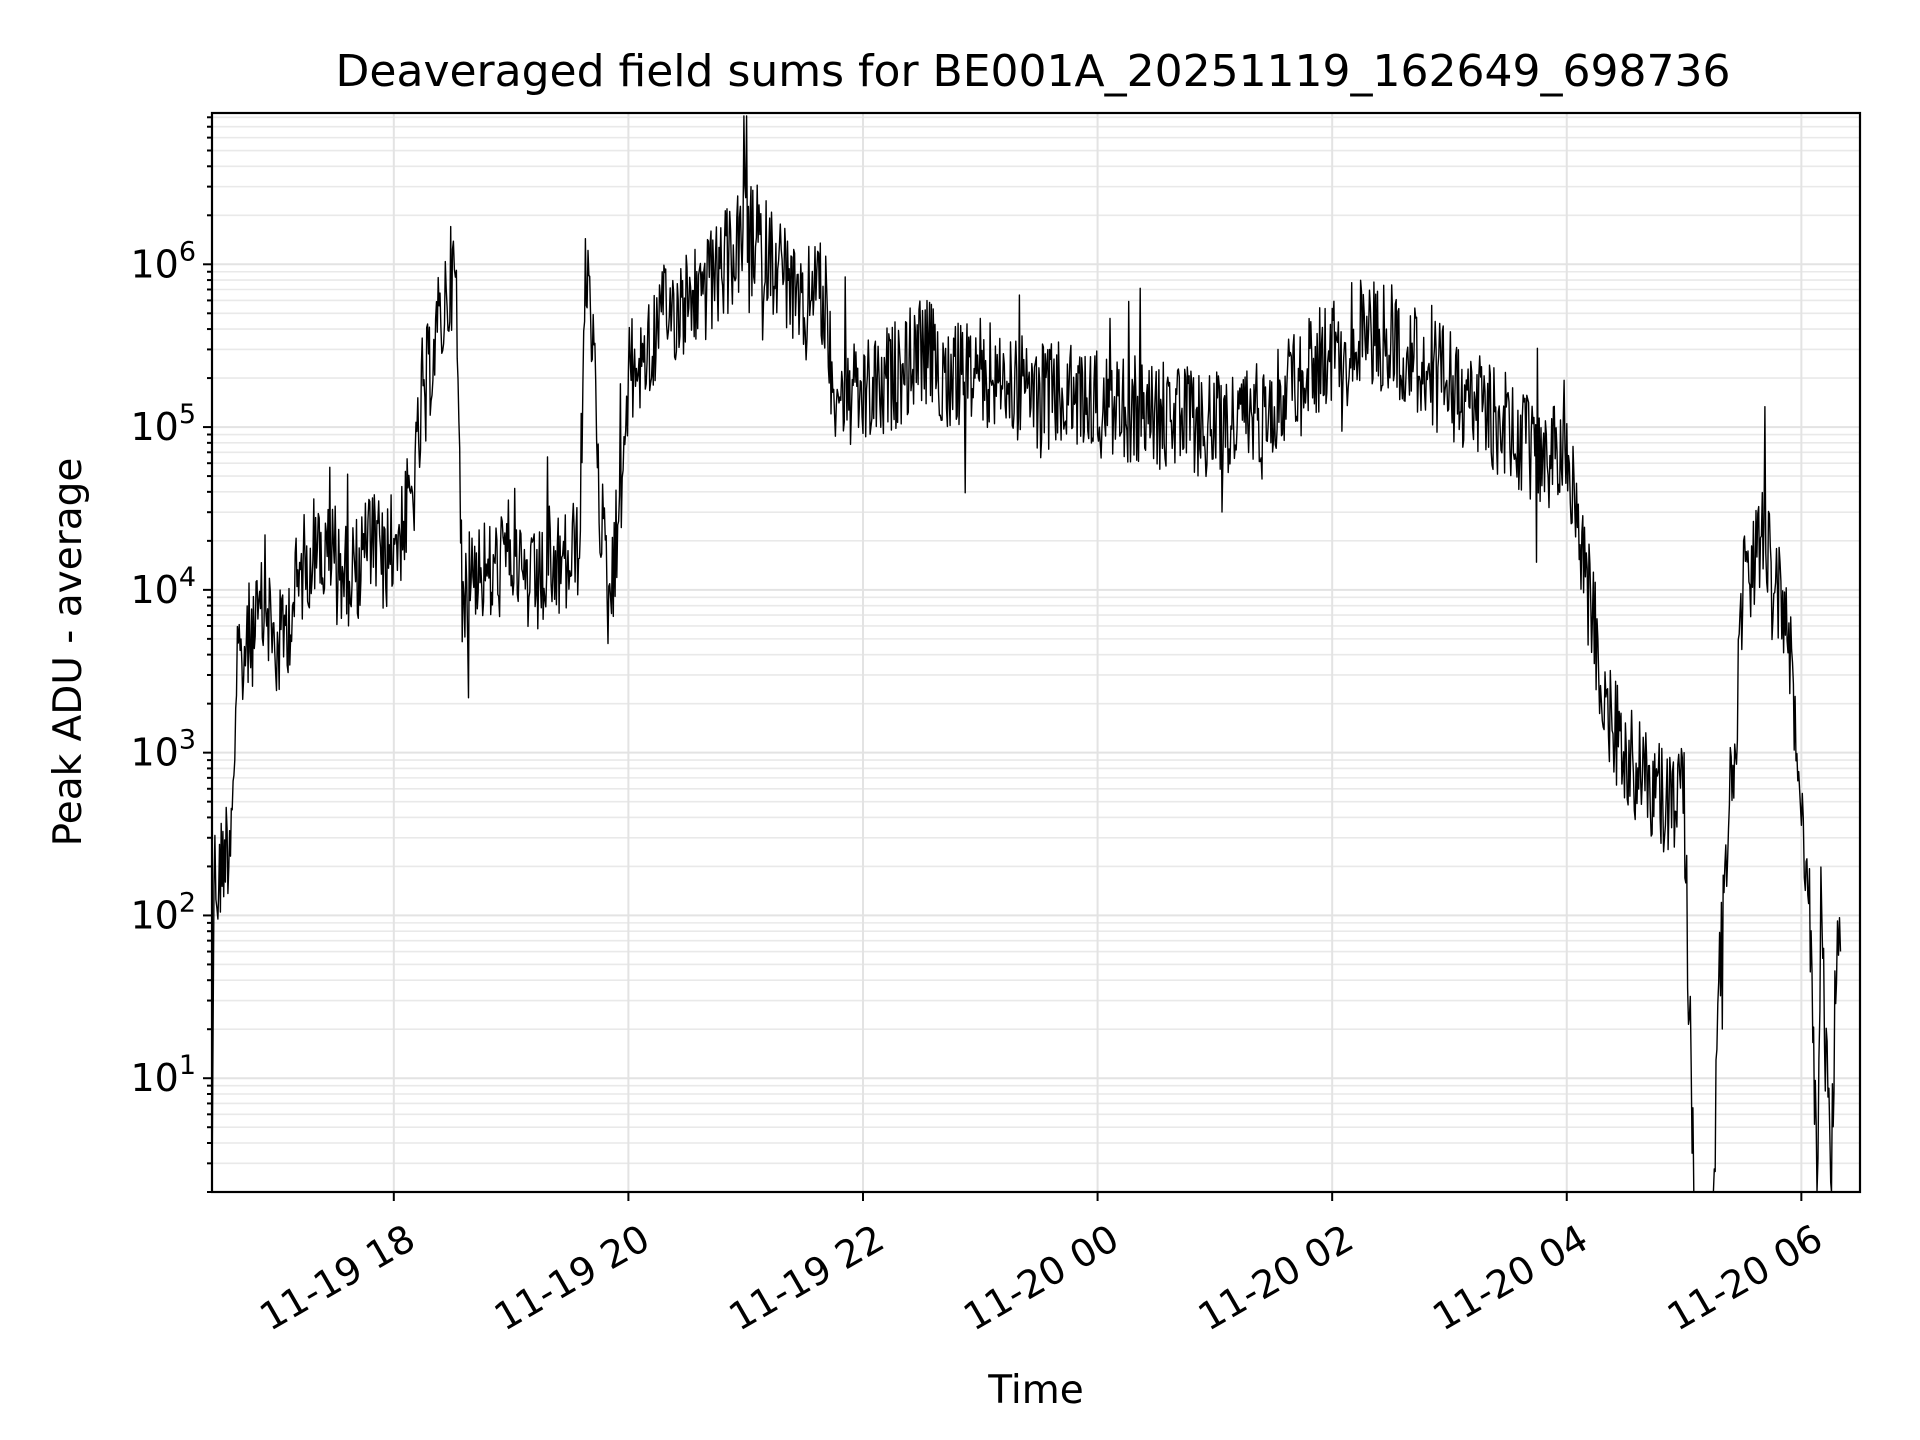 This screenshot has width=1920, height=1440. Describe the element at coordinates (163, 750) in the screenshot. I see `y-tick-label: 103` at that location.